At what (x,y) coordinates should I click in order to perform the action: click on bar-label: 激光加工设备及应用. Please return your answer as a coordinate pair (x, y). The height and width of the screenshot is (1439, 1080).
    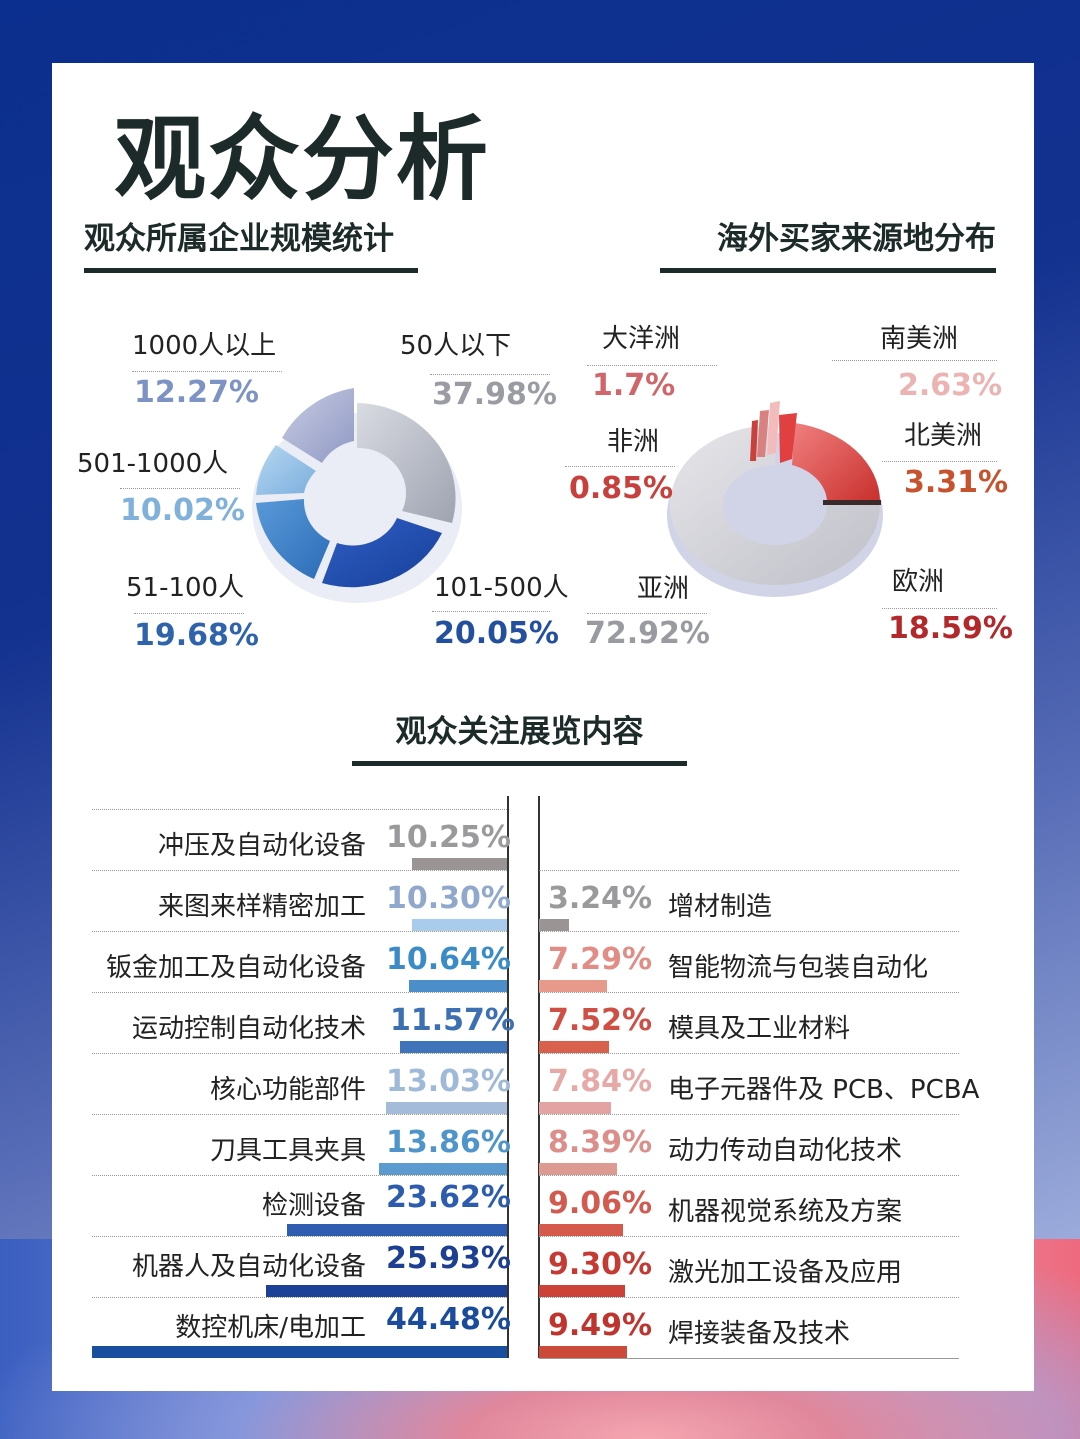
    Looking at the image, I should click on (785, 1273).